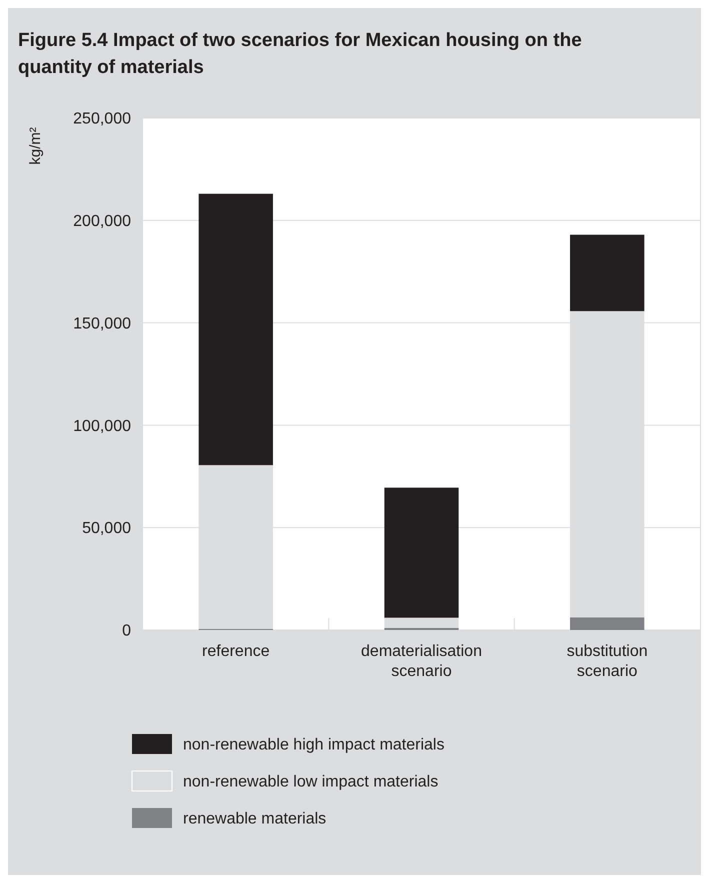 This screenshot has width=709, height=883. Describe the element at coordinates (102, 323) in the screenshot. I see `y-tick-label: 150,000` at that location.